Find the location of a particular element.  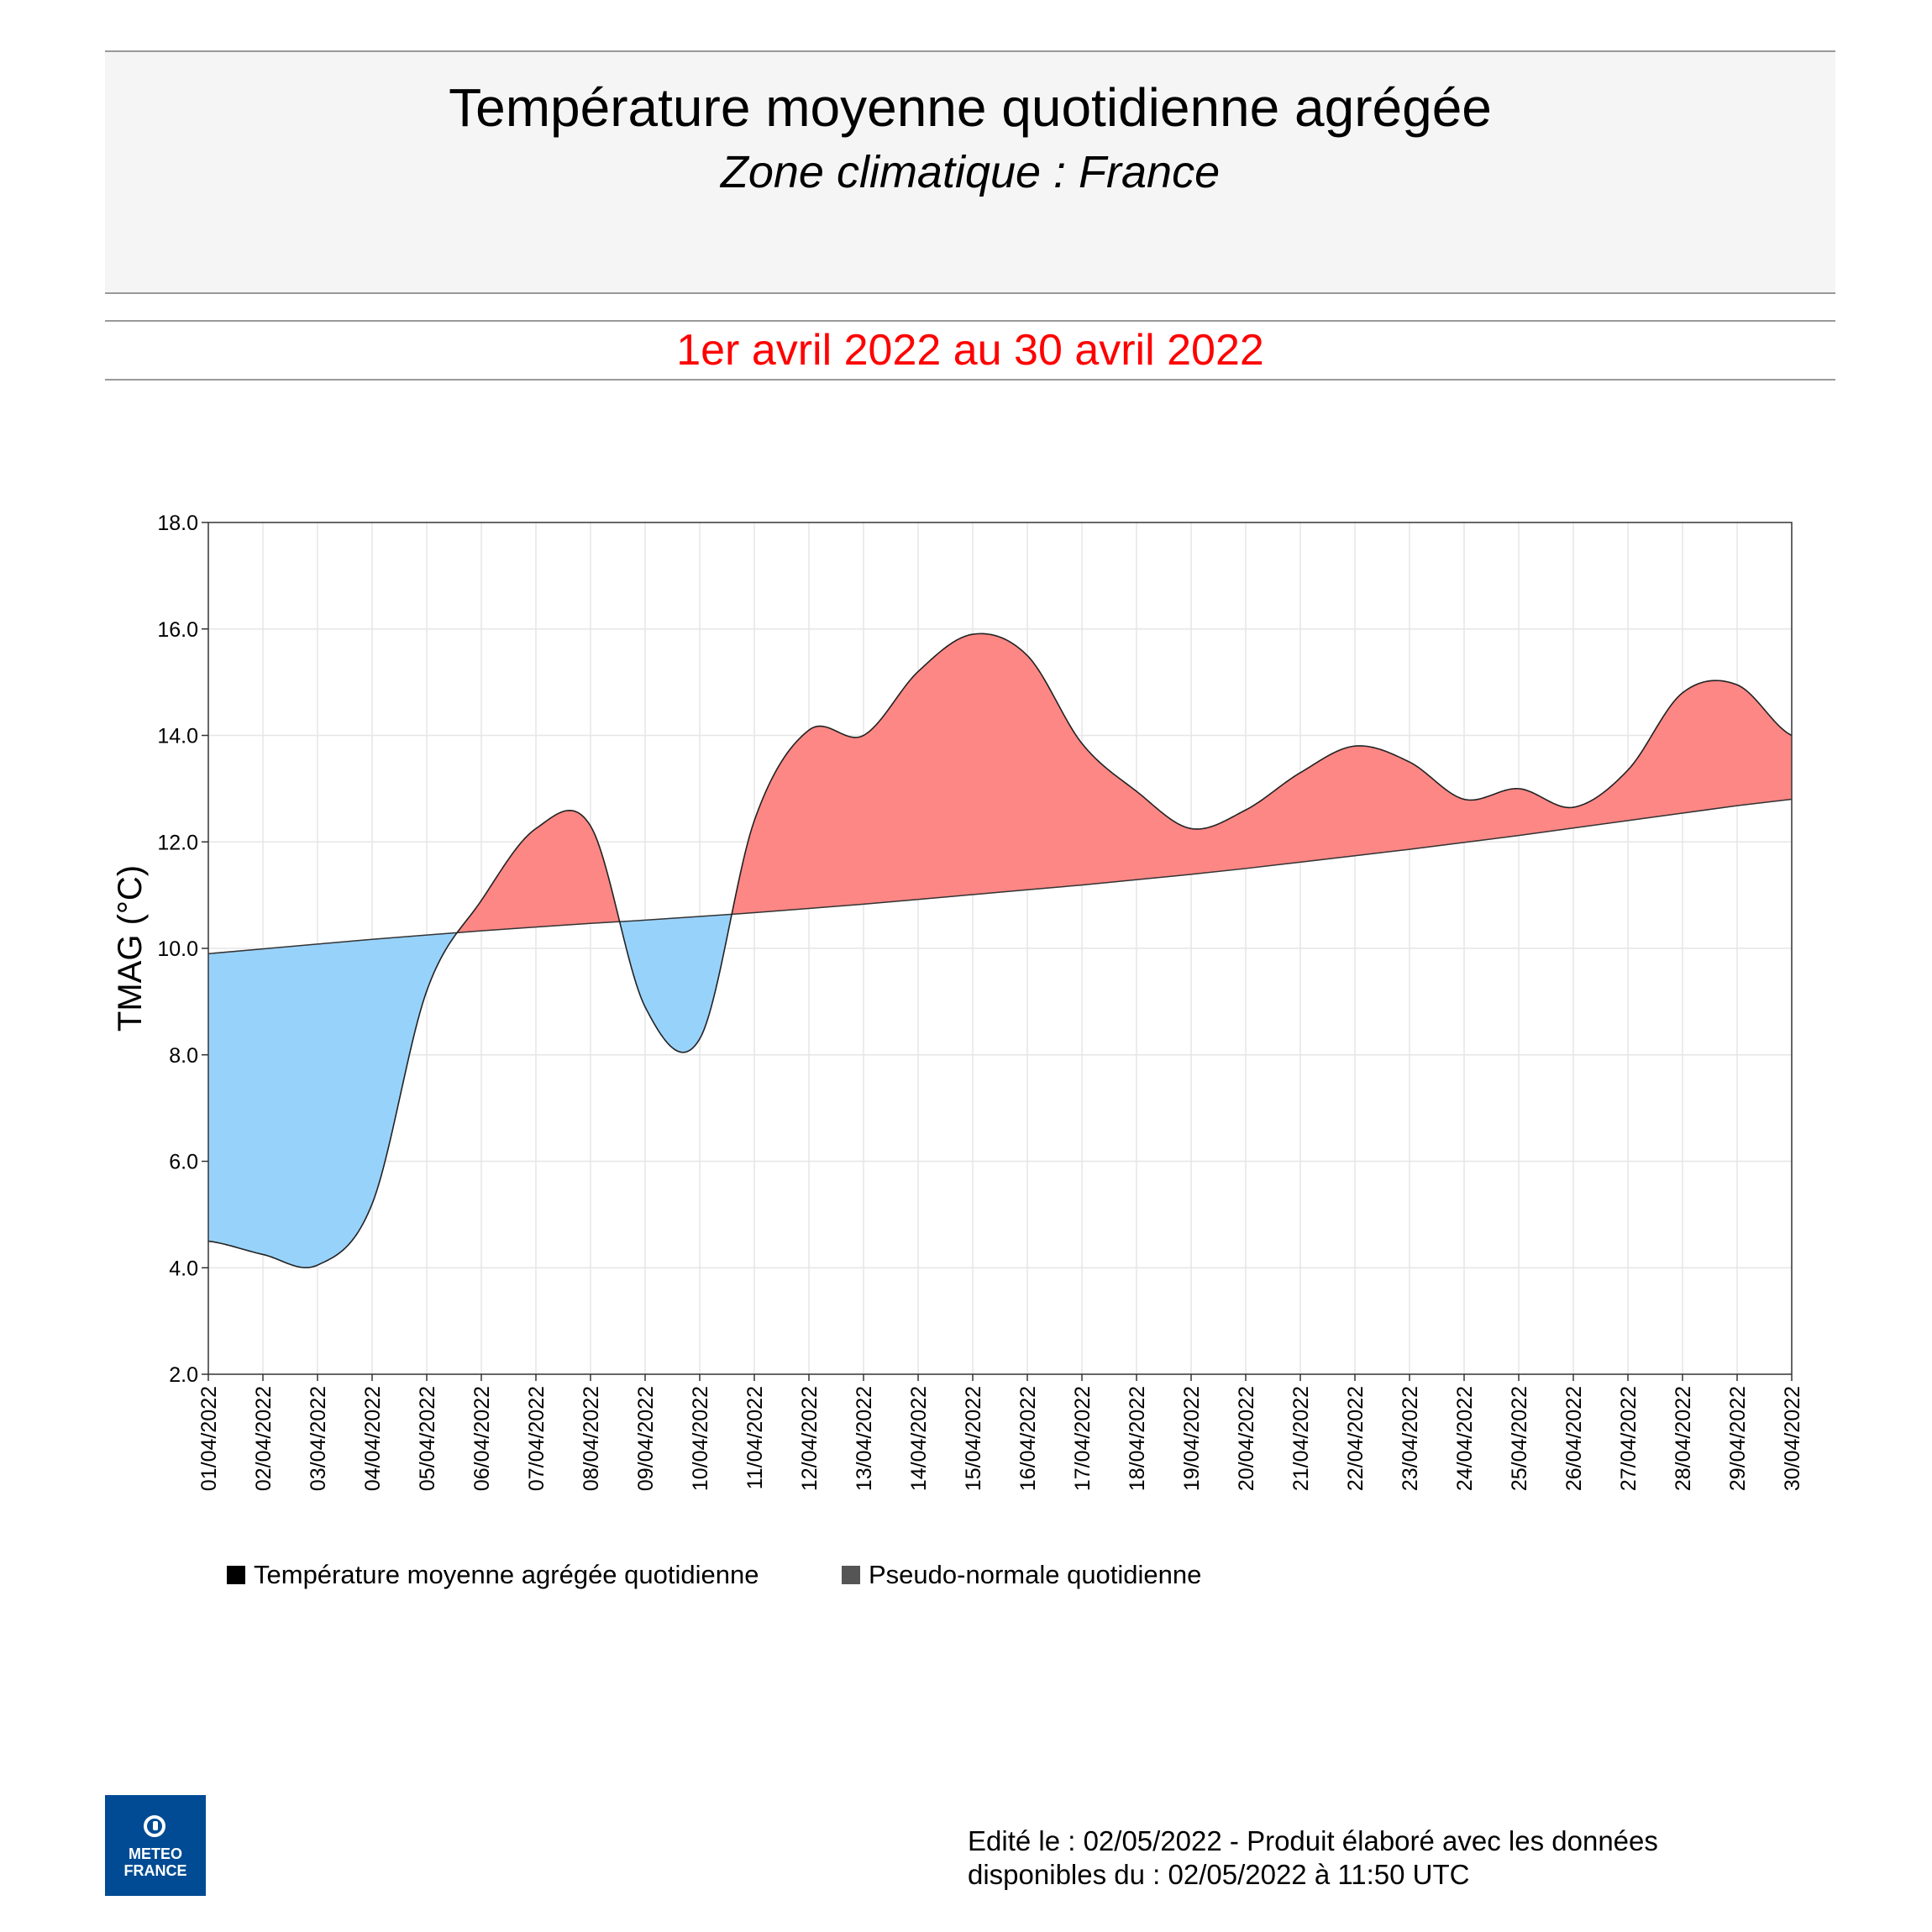

series-line-pseudo-normale is located at coordinates (1000, 876).